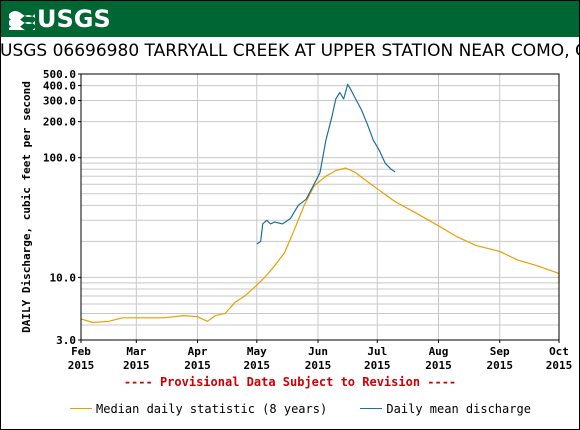 This screenshot has width=580, height=430. What do you see at coordinates (500, 351) in the screenshot?
I see `x-tick-month: Sep` at bounding box center [500, 351].